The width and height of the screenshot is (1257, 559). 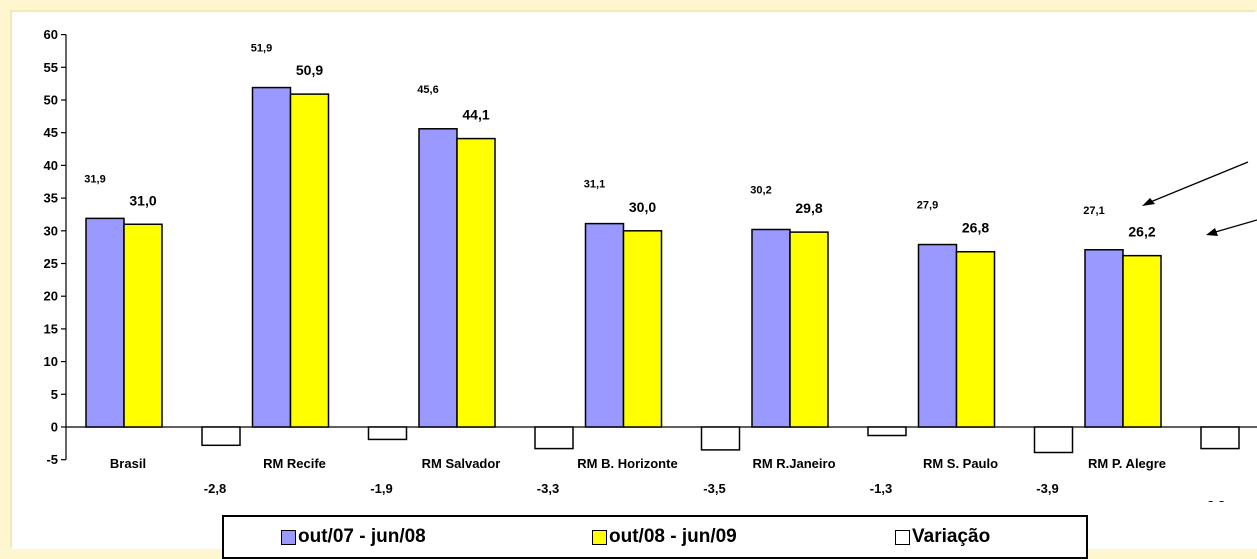 I want to click on y-tick-label: 45, so click(x=51, y=132).